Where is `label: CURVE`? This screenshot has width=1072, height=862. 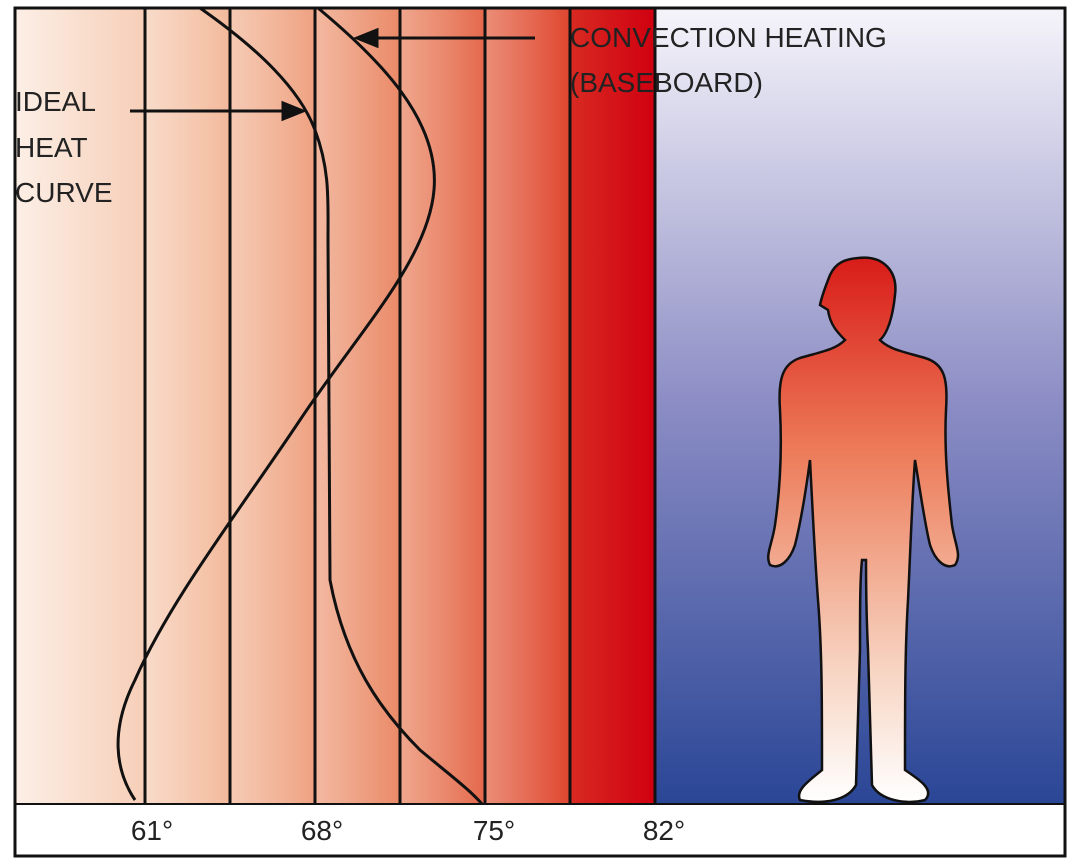 label: CURVE is located at coordinates (64, 192).